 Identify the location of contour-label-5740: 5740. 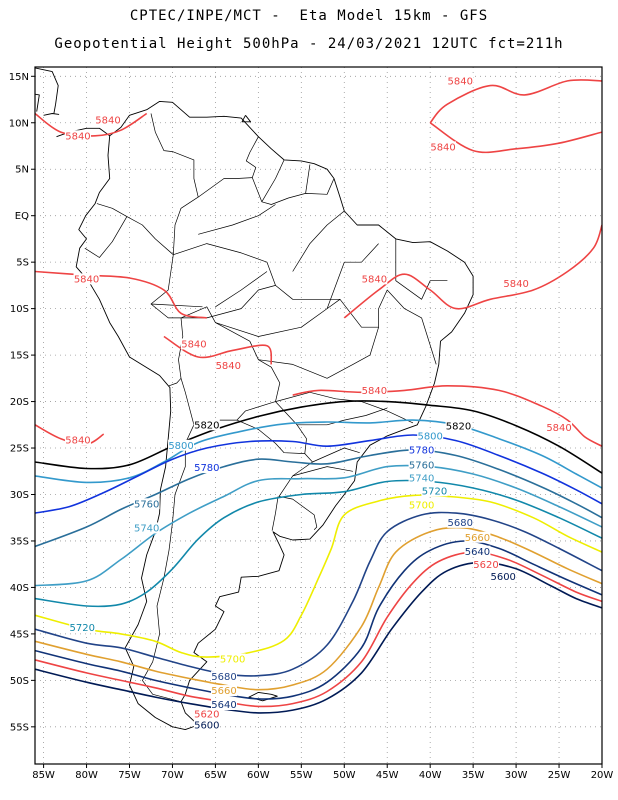
(146, 529).